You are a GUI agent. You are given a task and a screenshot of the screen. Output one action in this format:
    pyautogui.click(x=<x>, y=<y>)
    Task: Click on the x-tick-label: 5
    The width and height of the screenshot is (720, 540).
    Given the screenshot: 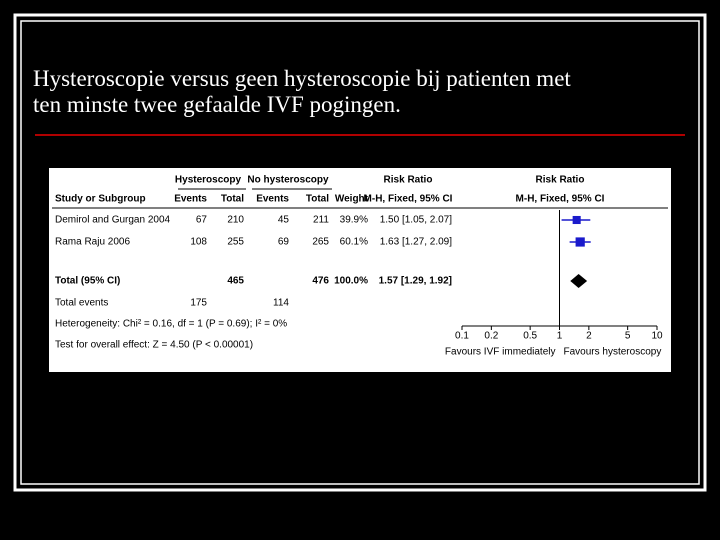 What is the action you would take?
    pyautogui.click(x=628, y=336)
    